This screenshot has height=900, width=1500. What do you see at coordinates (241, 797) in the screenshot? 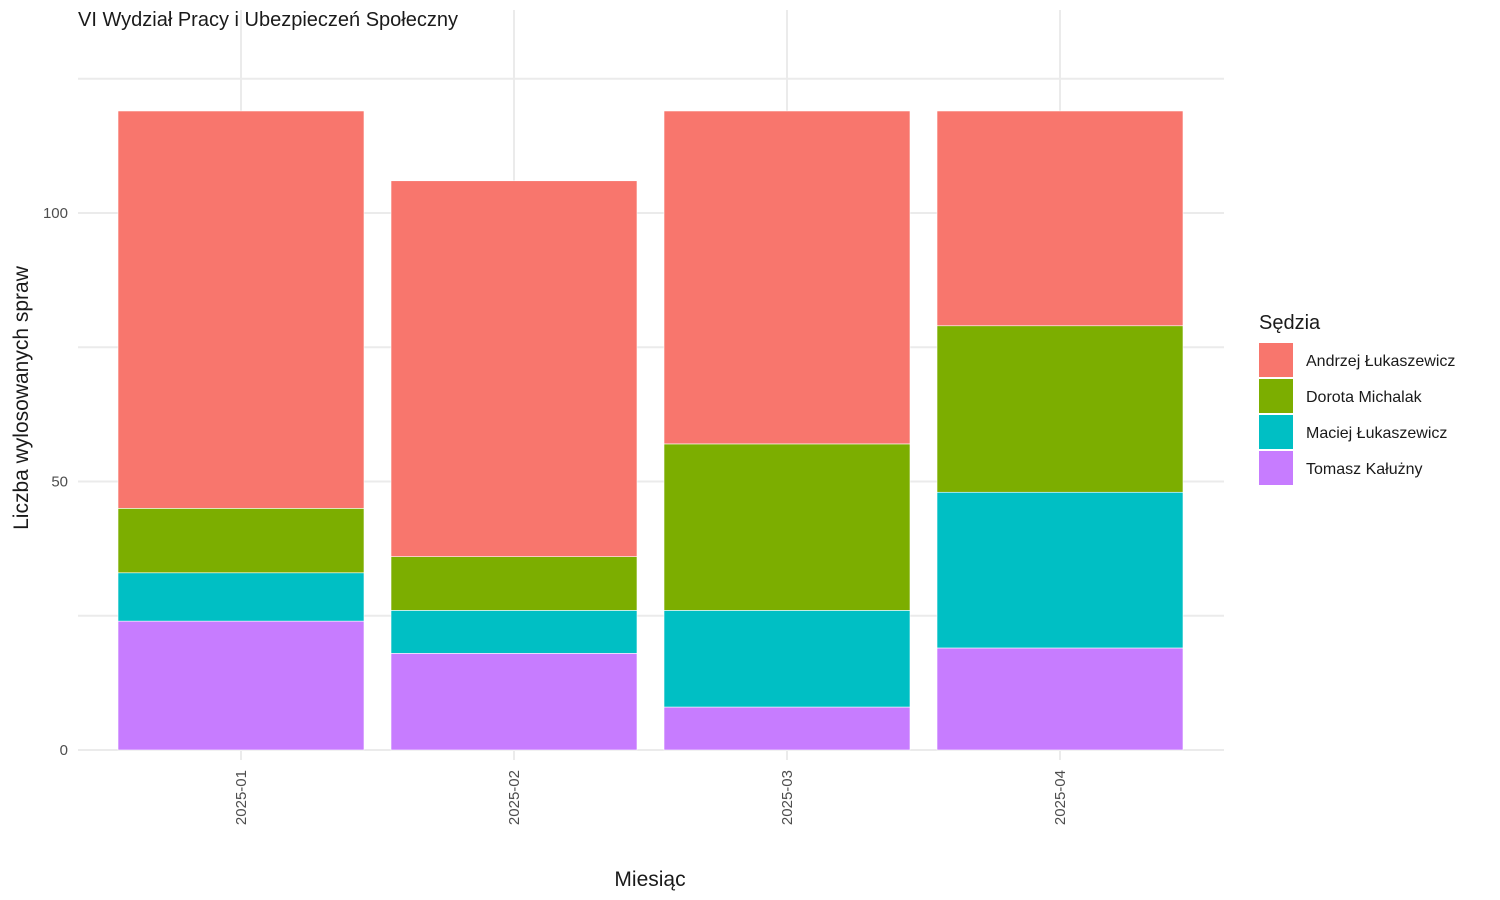
I see `x-tick-label: 2025-01` at bounding box center [241, 797].